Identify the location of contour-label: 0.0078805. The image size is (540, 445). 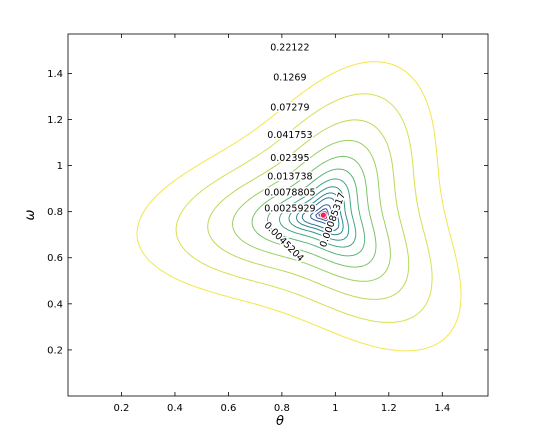
(289, 193).